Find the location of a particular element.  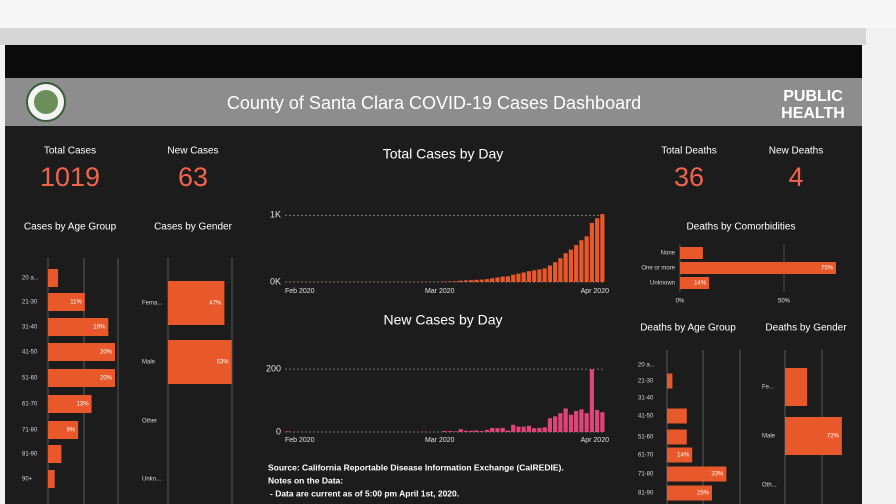

kpi-label: Total Deaths is located at coordinates (689, 151).